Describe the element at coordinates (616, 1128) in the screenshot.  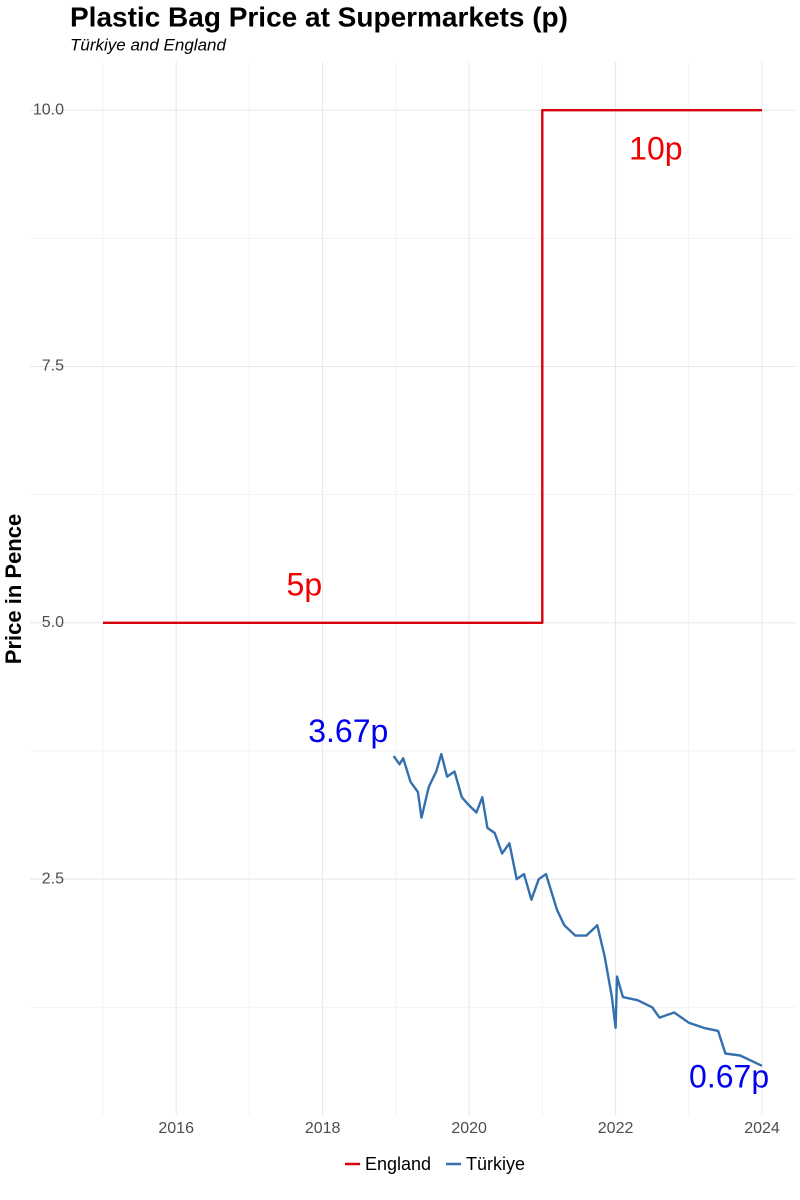
I see `x-tick-label: 2022` at that location.